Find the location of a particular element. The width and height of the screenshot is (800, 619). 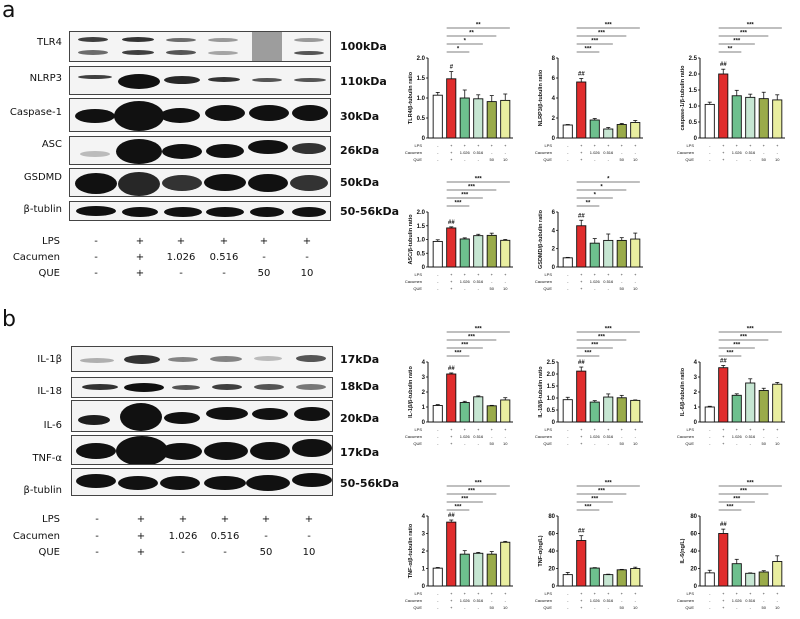

svg-text: caspase-1/β-tubulin ratio is located at coordinates (683, 98).